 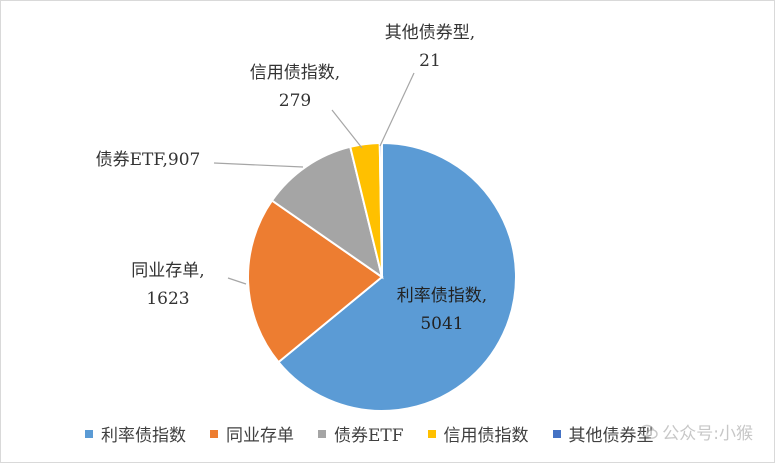 I want to click on data-label-value: 5041, so click(x=441, y=324).